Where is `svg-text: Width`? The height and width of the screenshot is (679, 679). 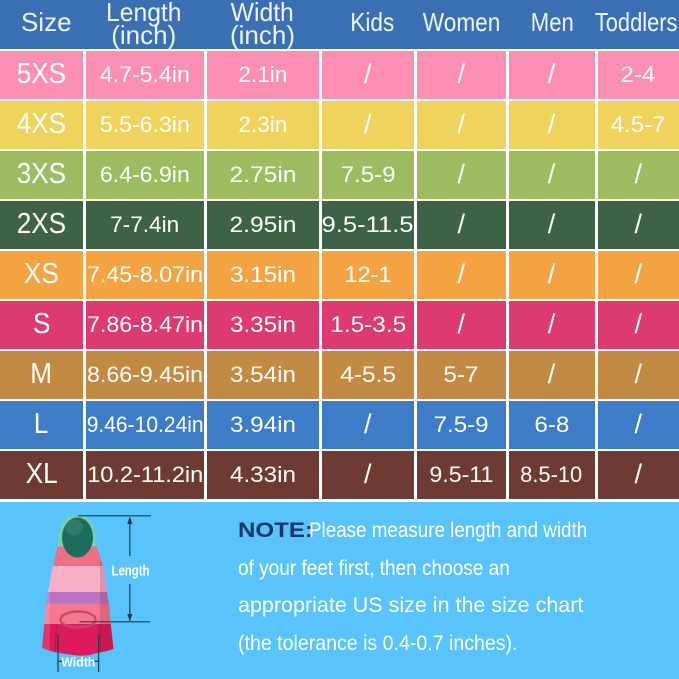 svg-text: Width is located at coordinates (78, 662).